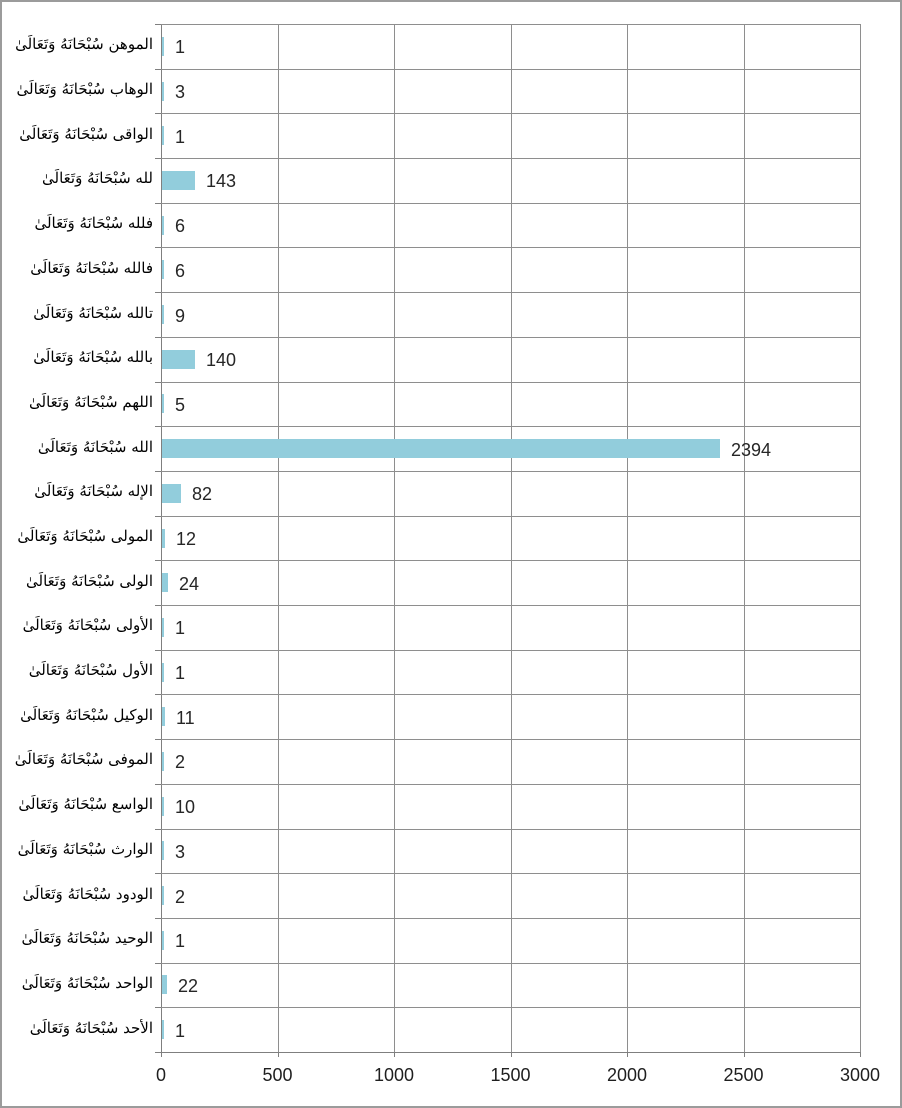  I want to click on category-label: الوارث سُبْحَانَهُ وَتَعَالَىٰ, so click(85, 849).